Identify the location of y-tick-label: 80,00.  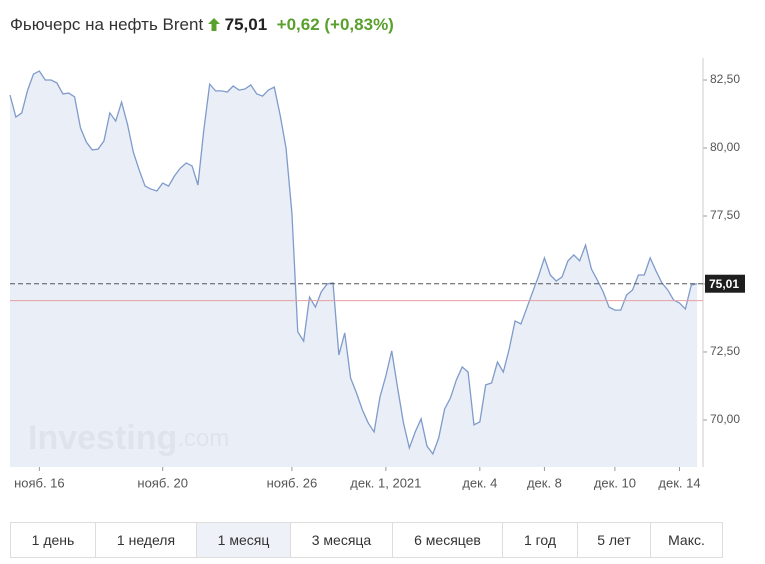
(725, 147).